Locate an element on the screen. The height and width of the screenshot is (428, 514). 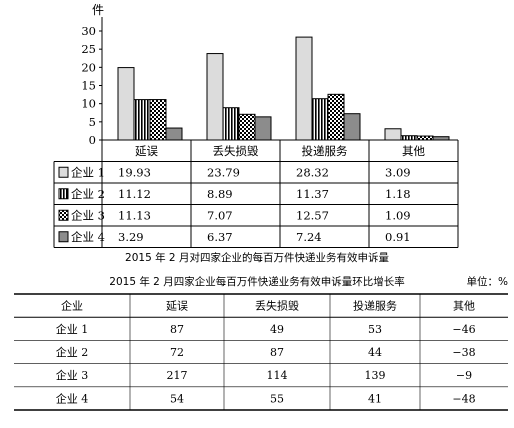
data-label: 23.79 is located at coordinates (223, 172).